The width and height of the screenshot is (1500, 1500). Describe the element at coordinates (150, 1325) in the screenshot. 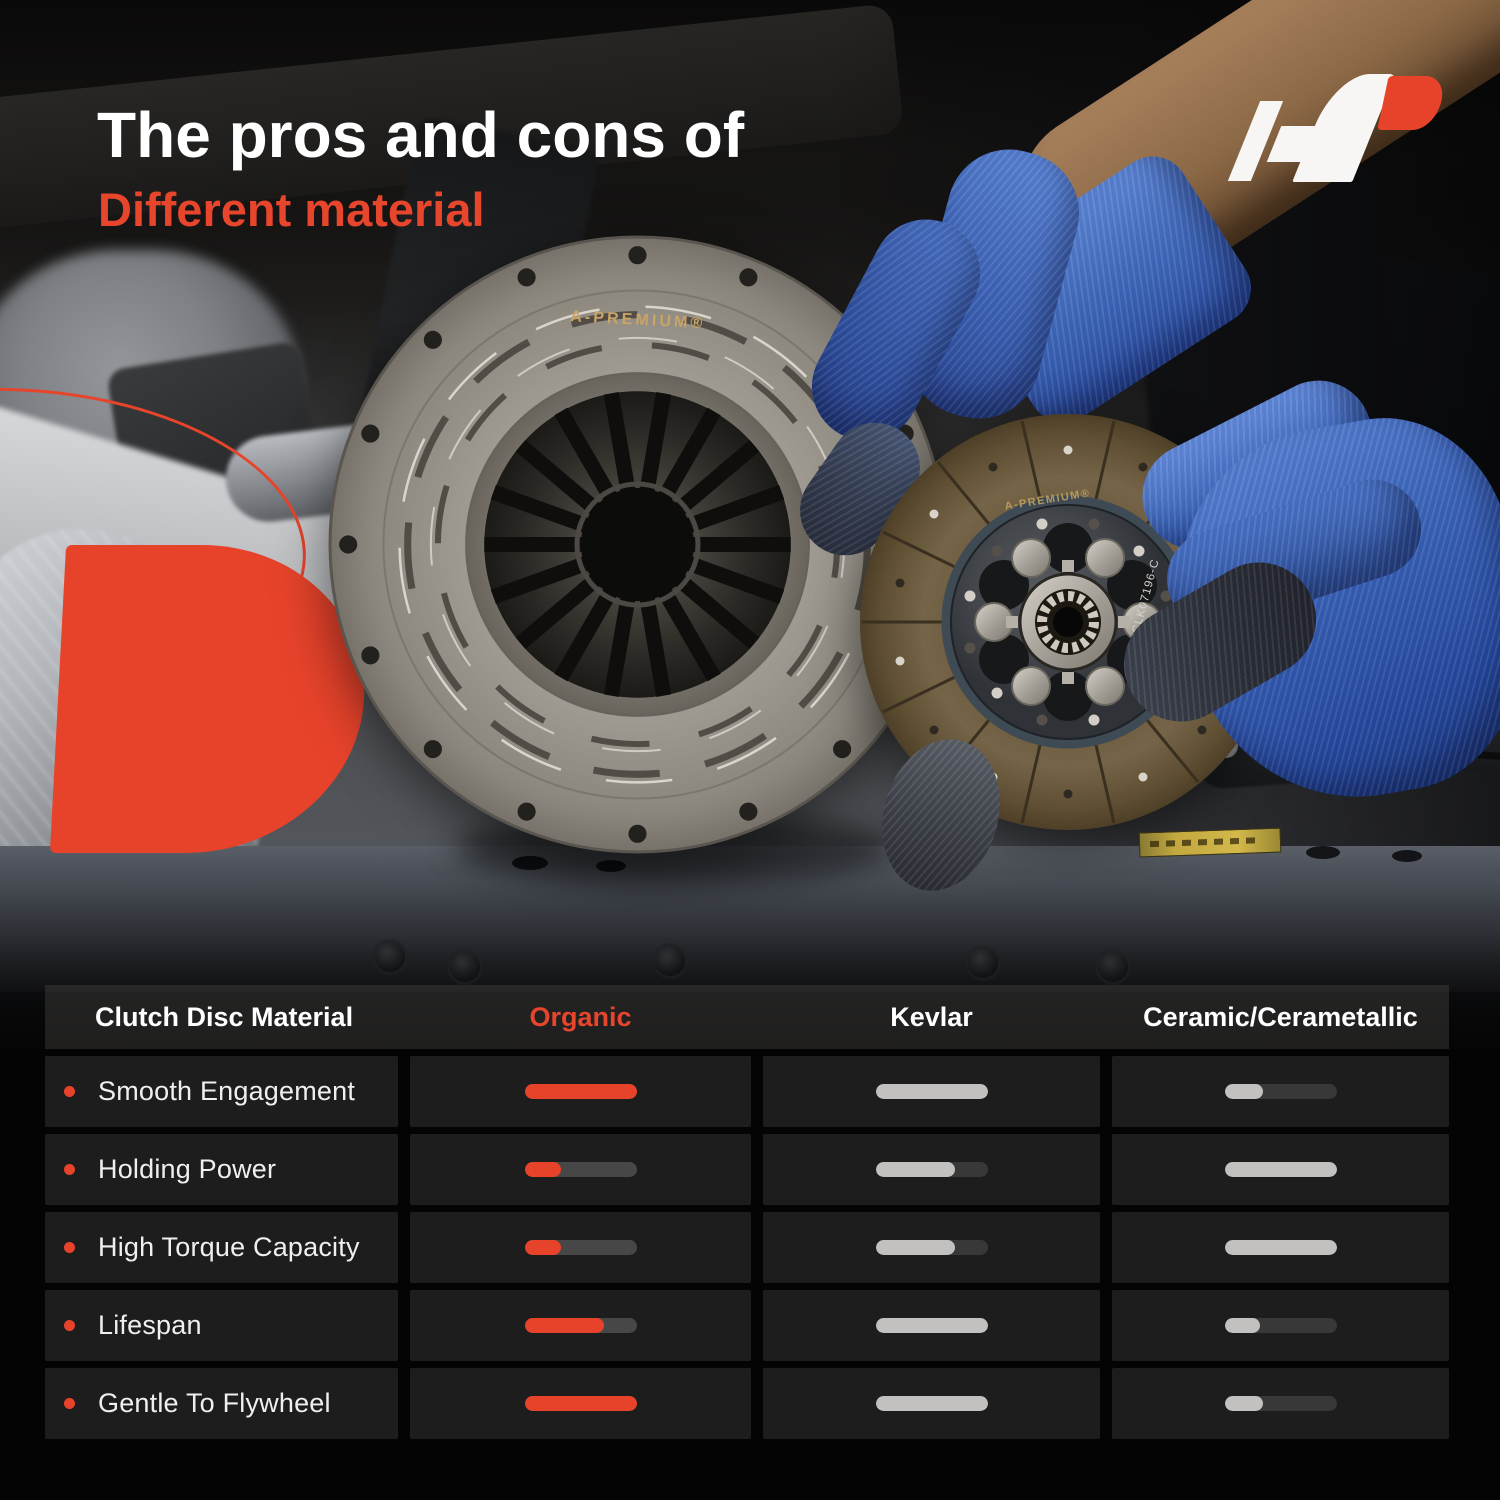

I see `row-label-text: Lifespan` at that location.